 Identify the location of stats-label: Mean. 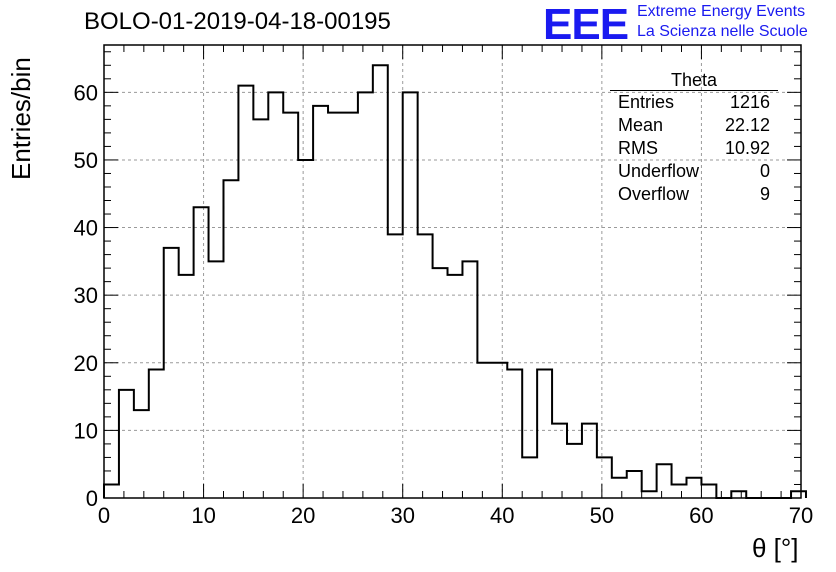
(641, 125).